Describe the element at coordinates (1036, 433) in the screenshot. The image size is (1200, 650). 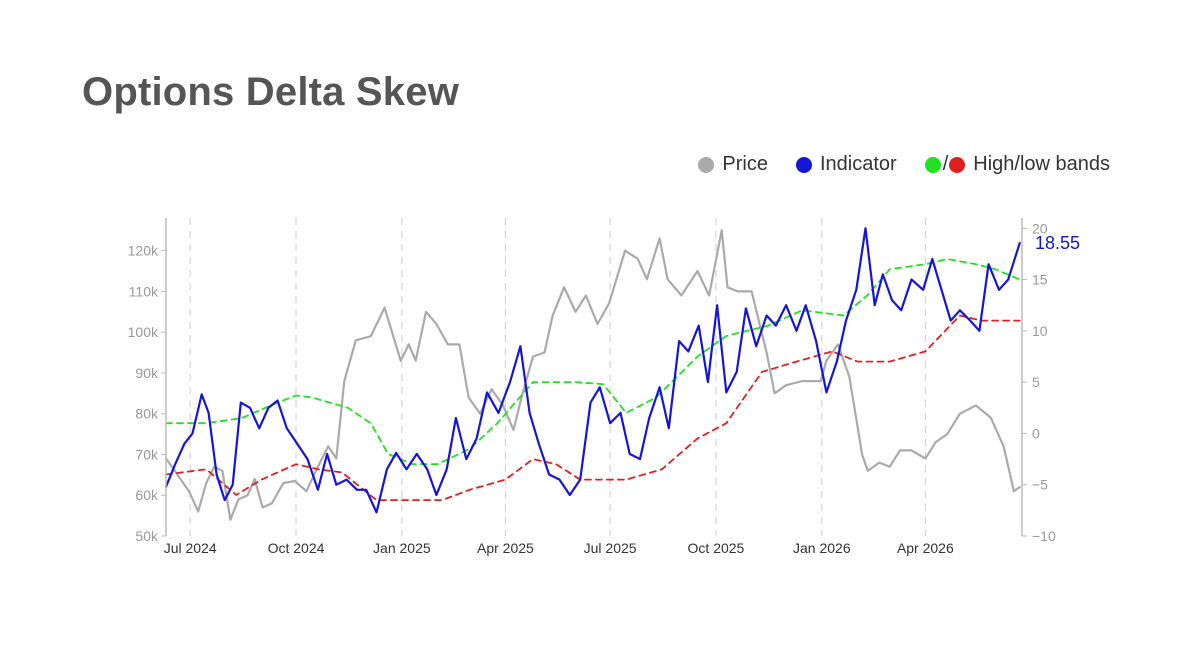
I see `right-tick-label: 0` at that location.